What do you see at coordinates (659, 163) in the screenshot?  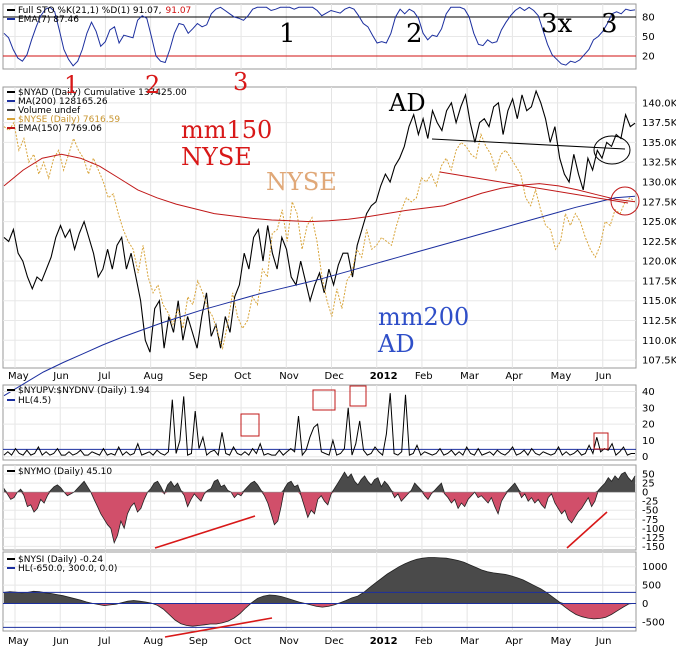 I see `ytick-1-3: 132.5K` at bounding box center [659, 163].